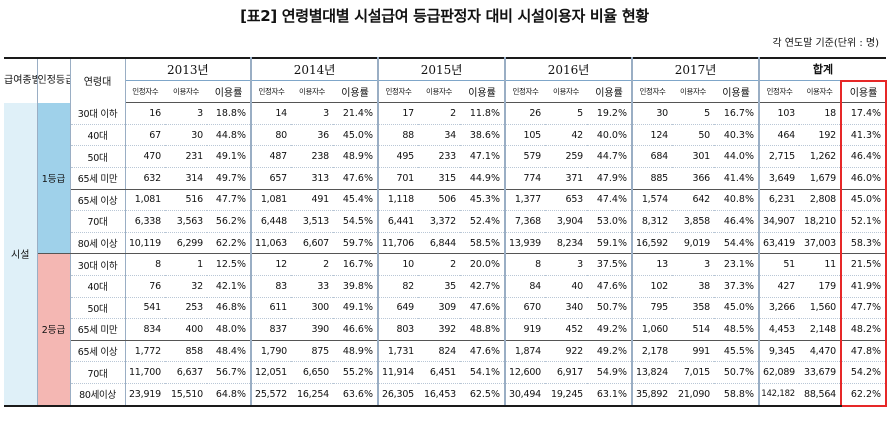 Image resolution: width=889 pixels, height=428 pixels. What do you see at coordinates (186, 200) in the screenshot?
I see `users-cell: 516` at bounding box center [186, 200].